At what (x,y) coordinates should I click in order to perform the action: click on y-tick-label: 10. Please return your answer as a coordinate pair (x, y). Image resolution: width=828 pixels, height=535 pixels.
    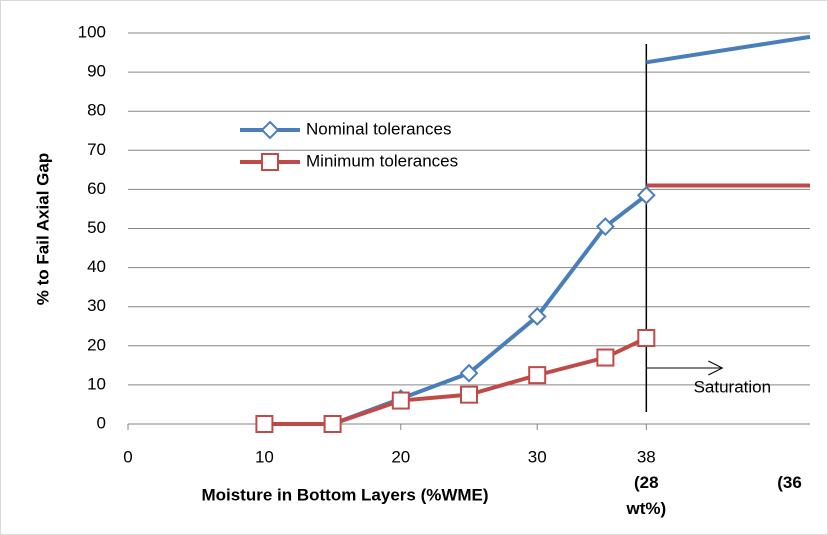
    Looking at the image, I should click on (96, 383).